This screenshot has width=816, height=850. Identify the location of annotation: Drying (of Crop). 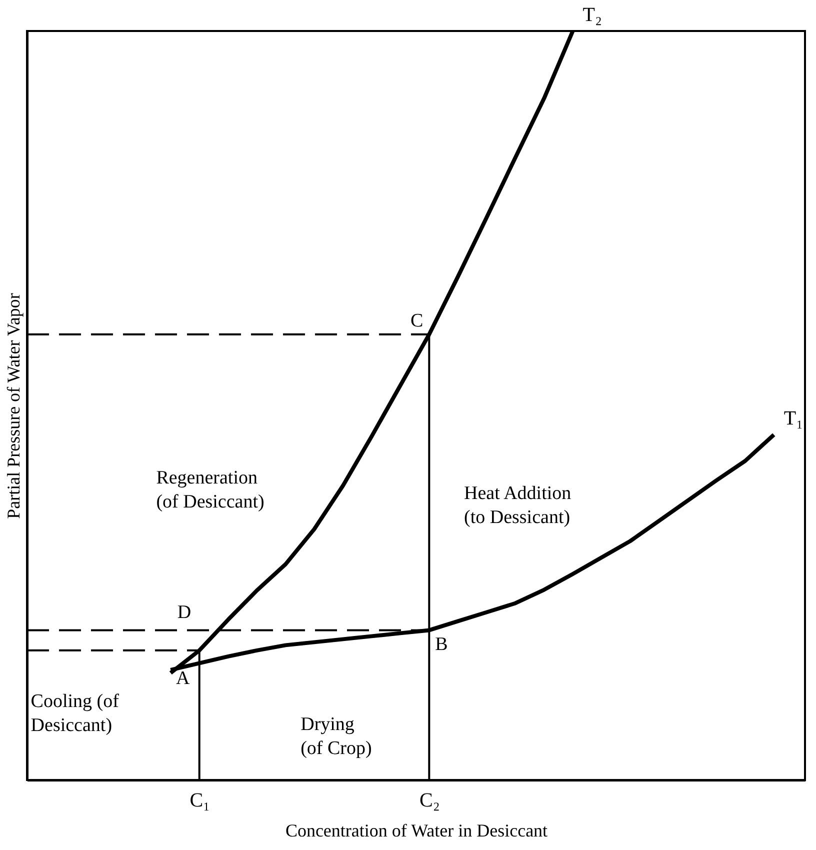
(336, 736).